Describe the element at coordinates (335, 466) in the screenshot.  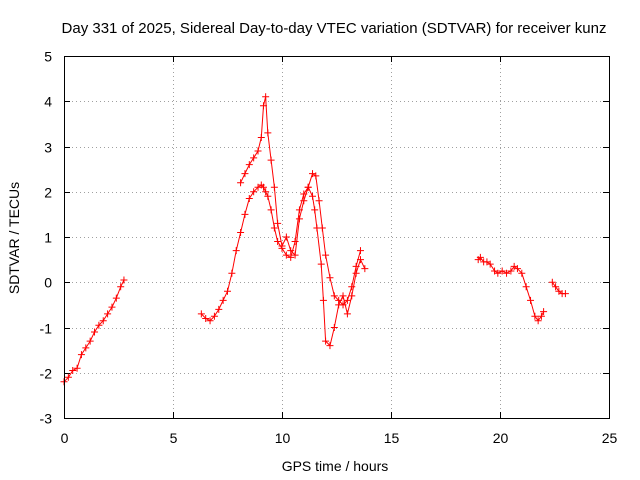
I see `x-axis-label: GPS time / hours` at that location.